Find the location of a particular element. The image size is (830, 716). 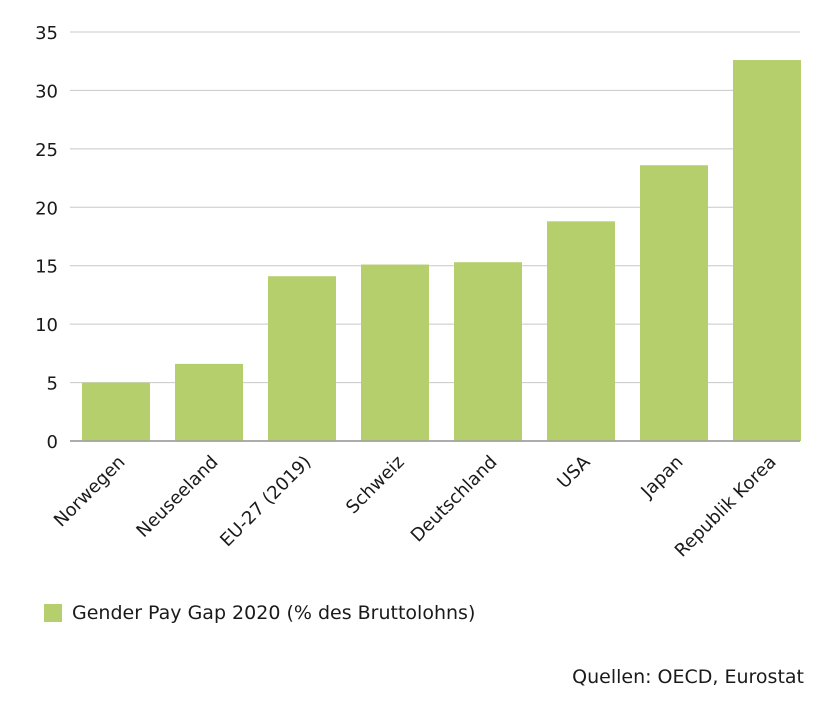

y-tick-label: 0 is located at coordinates (52, 442).